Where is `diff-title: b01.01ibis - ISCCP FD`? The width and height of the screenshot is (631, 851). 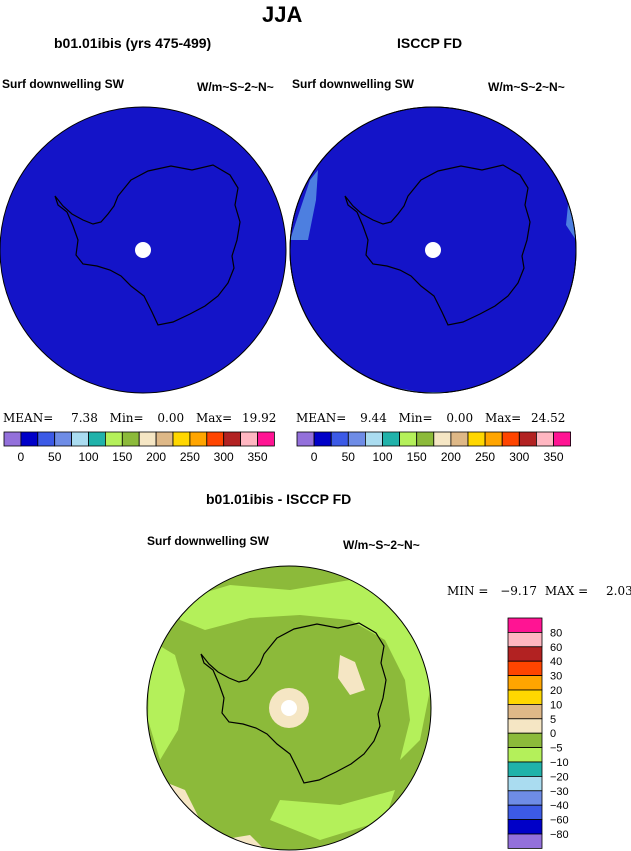 diff-title: b01.01ibis - ISCCP FD is located at coordinates (279, 499).